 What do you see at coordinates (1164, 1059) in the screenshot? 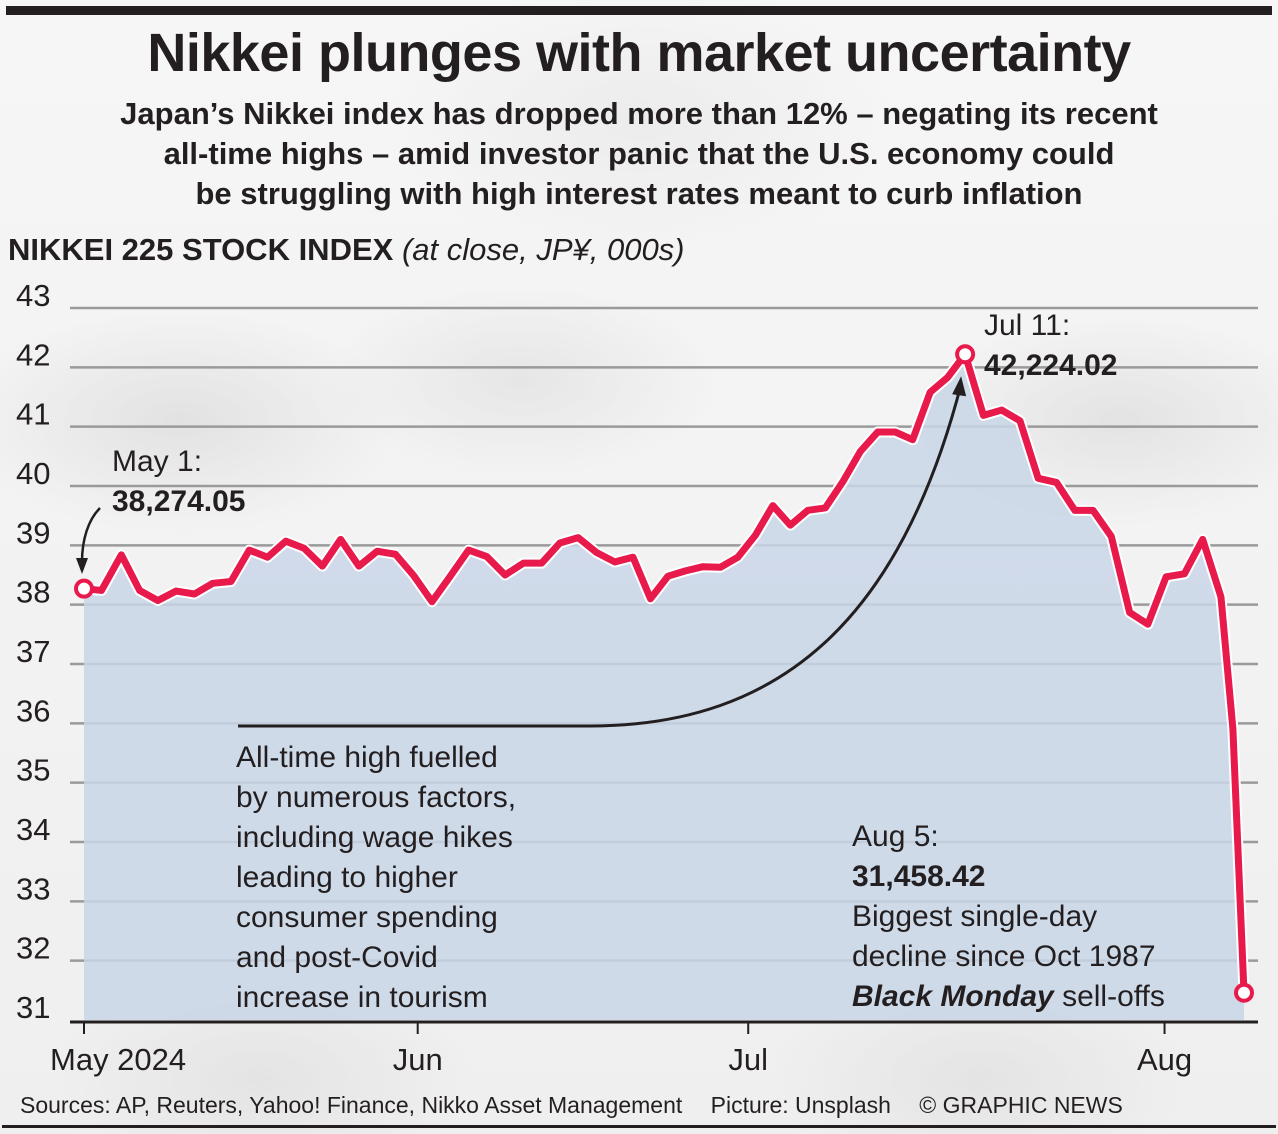
I see `x-tick-label: Aug` at bounding box center [1164, 1059].